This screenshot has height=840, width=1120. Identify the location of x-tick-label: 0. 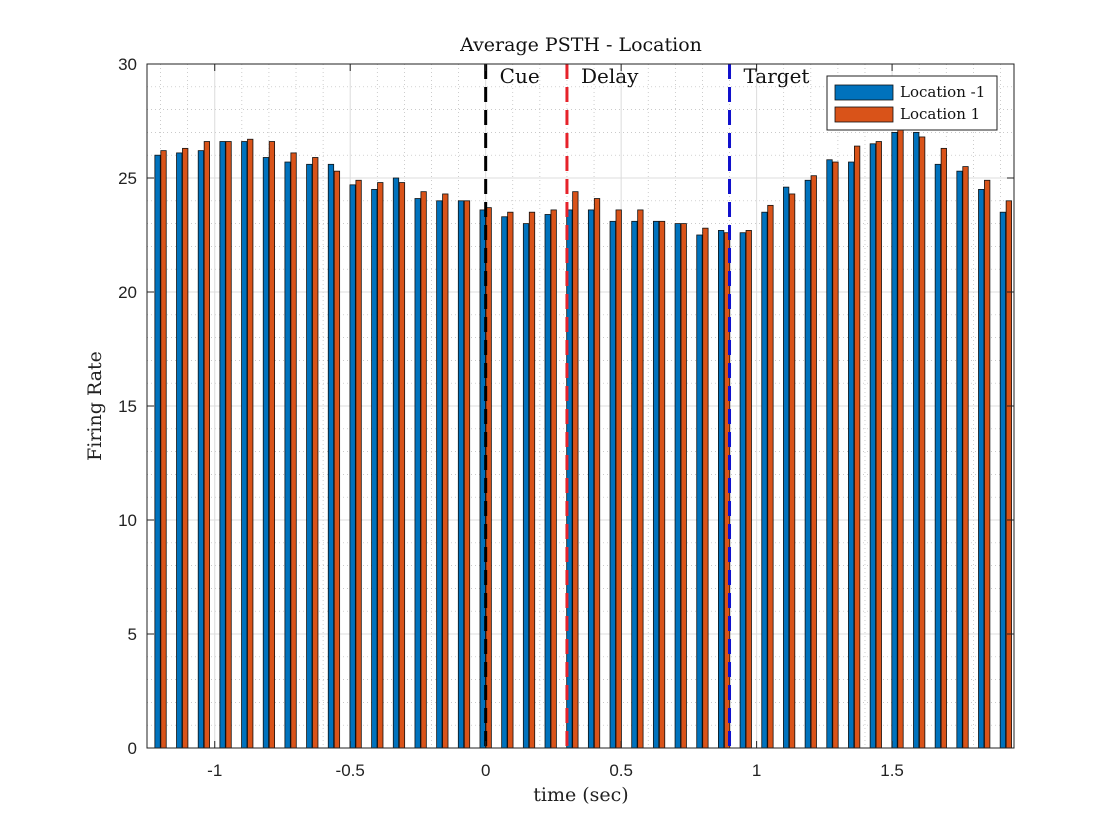
(485, 770).